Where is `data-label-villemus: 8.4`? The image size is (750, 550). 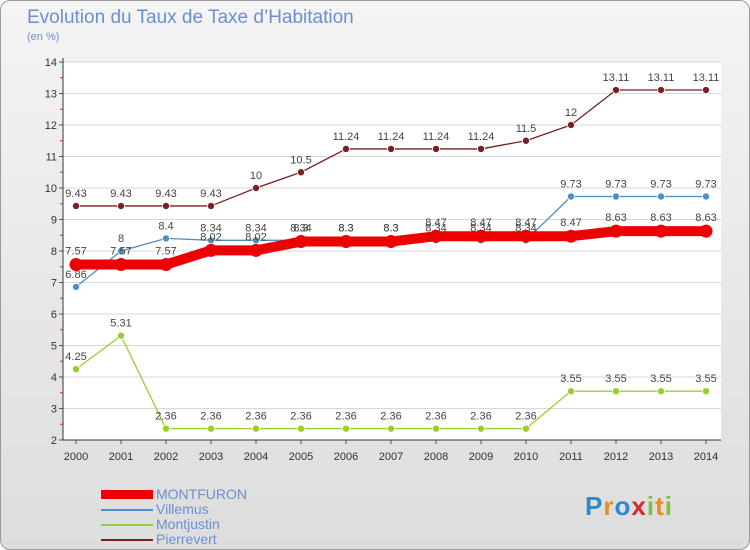 data-label-villemus: 8.4 is located at coordinates (165, 226).